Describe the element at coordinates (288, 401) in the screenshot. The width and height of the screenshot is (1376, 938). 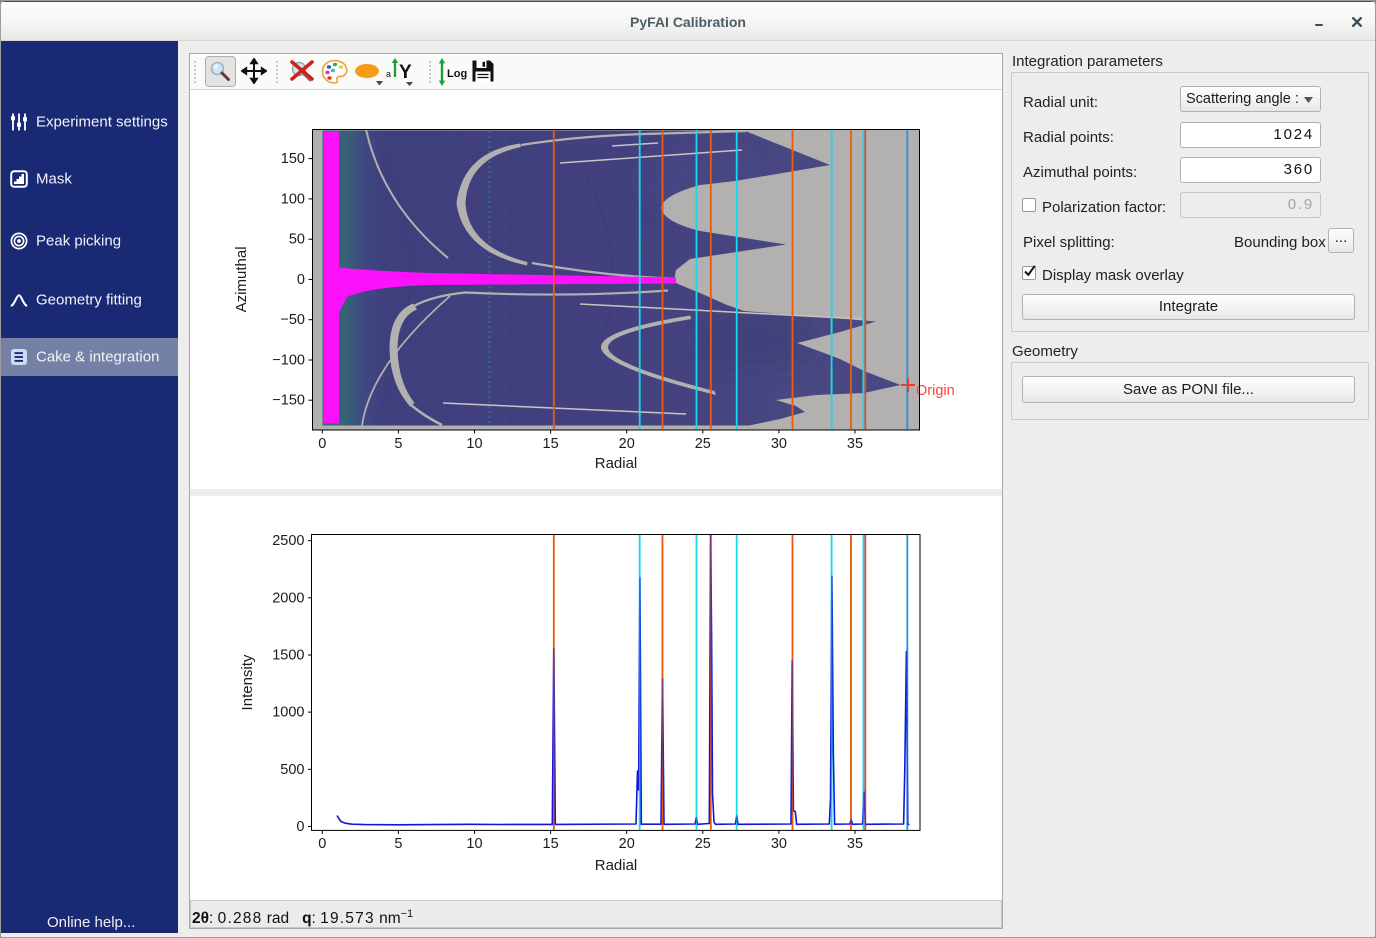
I see `svg-text: −150` at that location.